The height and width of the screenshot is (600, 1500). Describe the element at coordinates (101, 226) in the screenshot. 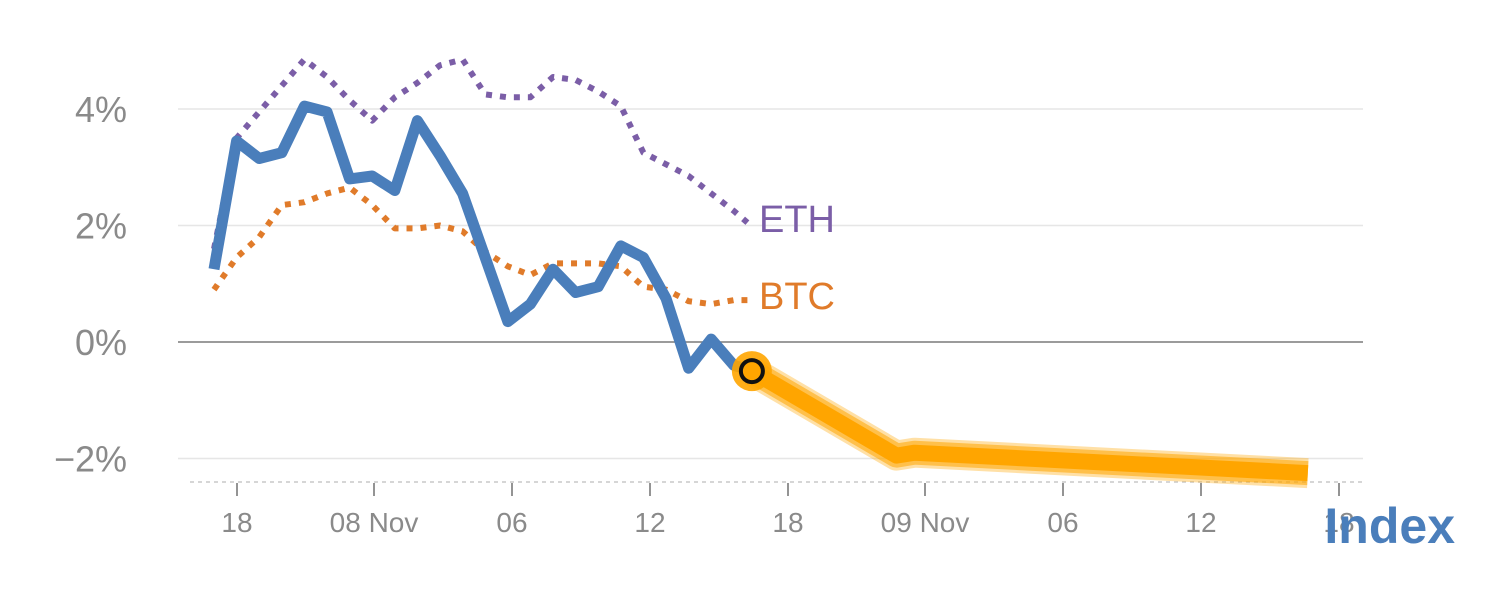

I see `y-tick-label: 2%` at that location.